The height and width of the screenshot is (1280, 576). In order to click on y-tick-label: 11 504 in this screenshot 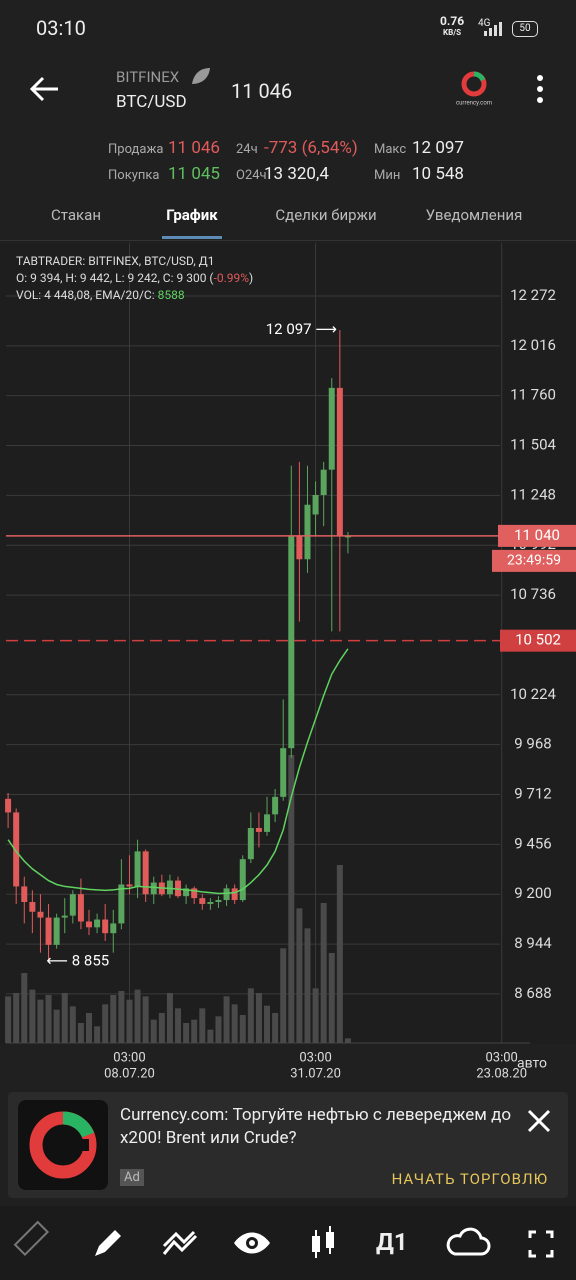, I will do `click(533, 445)`.